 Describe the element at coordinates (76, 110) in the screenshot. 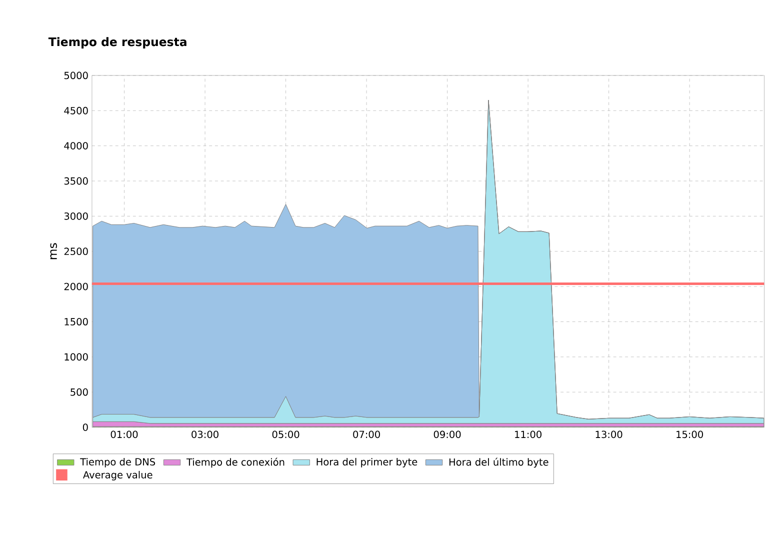

I see `y-tick-label: 4500` at that location.